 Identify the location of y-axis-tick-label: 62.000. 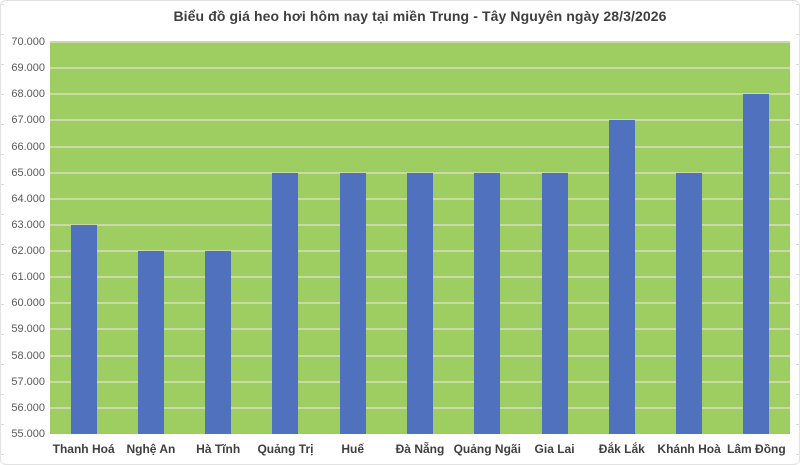
(28, 251).